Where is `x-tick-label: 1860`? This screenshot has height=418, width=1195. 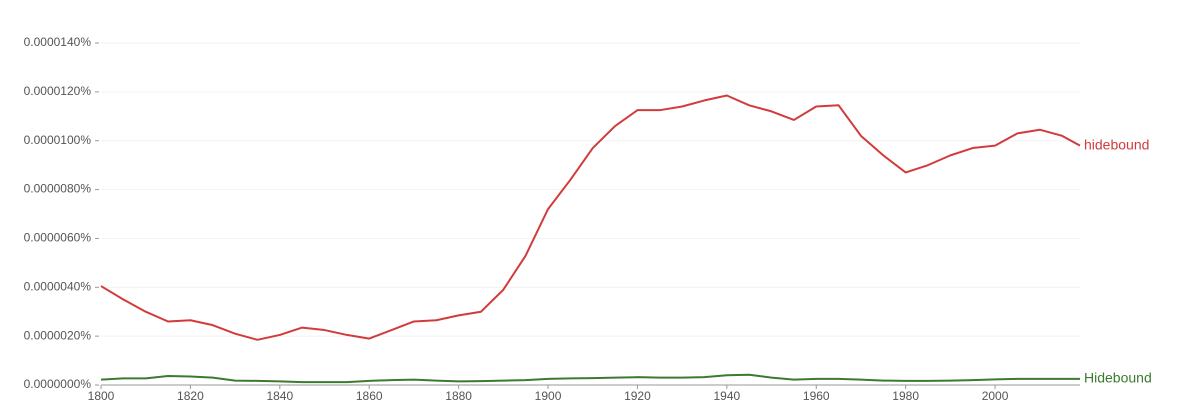
x-tick-label: 1860 is located at coordinates (369, 396).